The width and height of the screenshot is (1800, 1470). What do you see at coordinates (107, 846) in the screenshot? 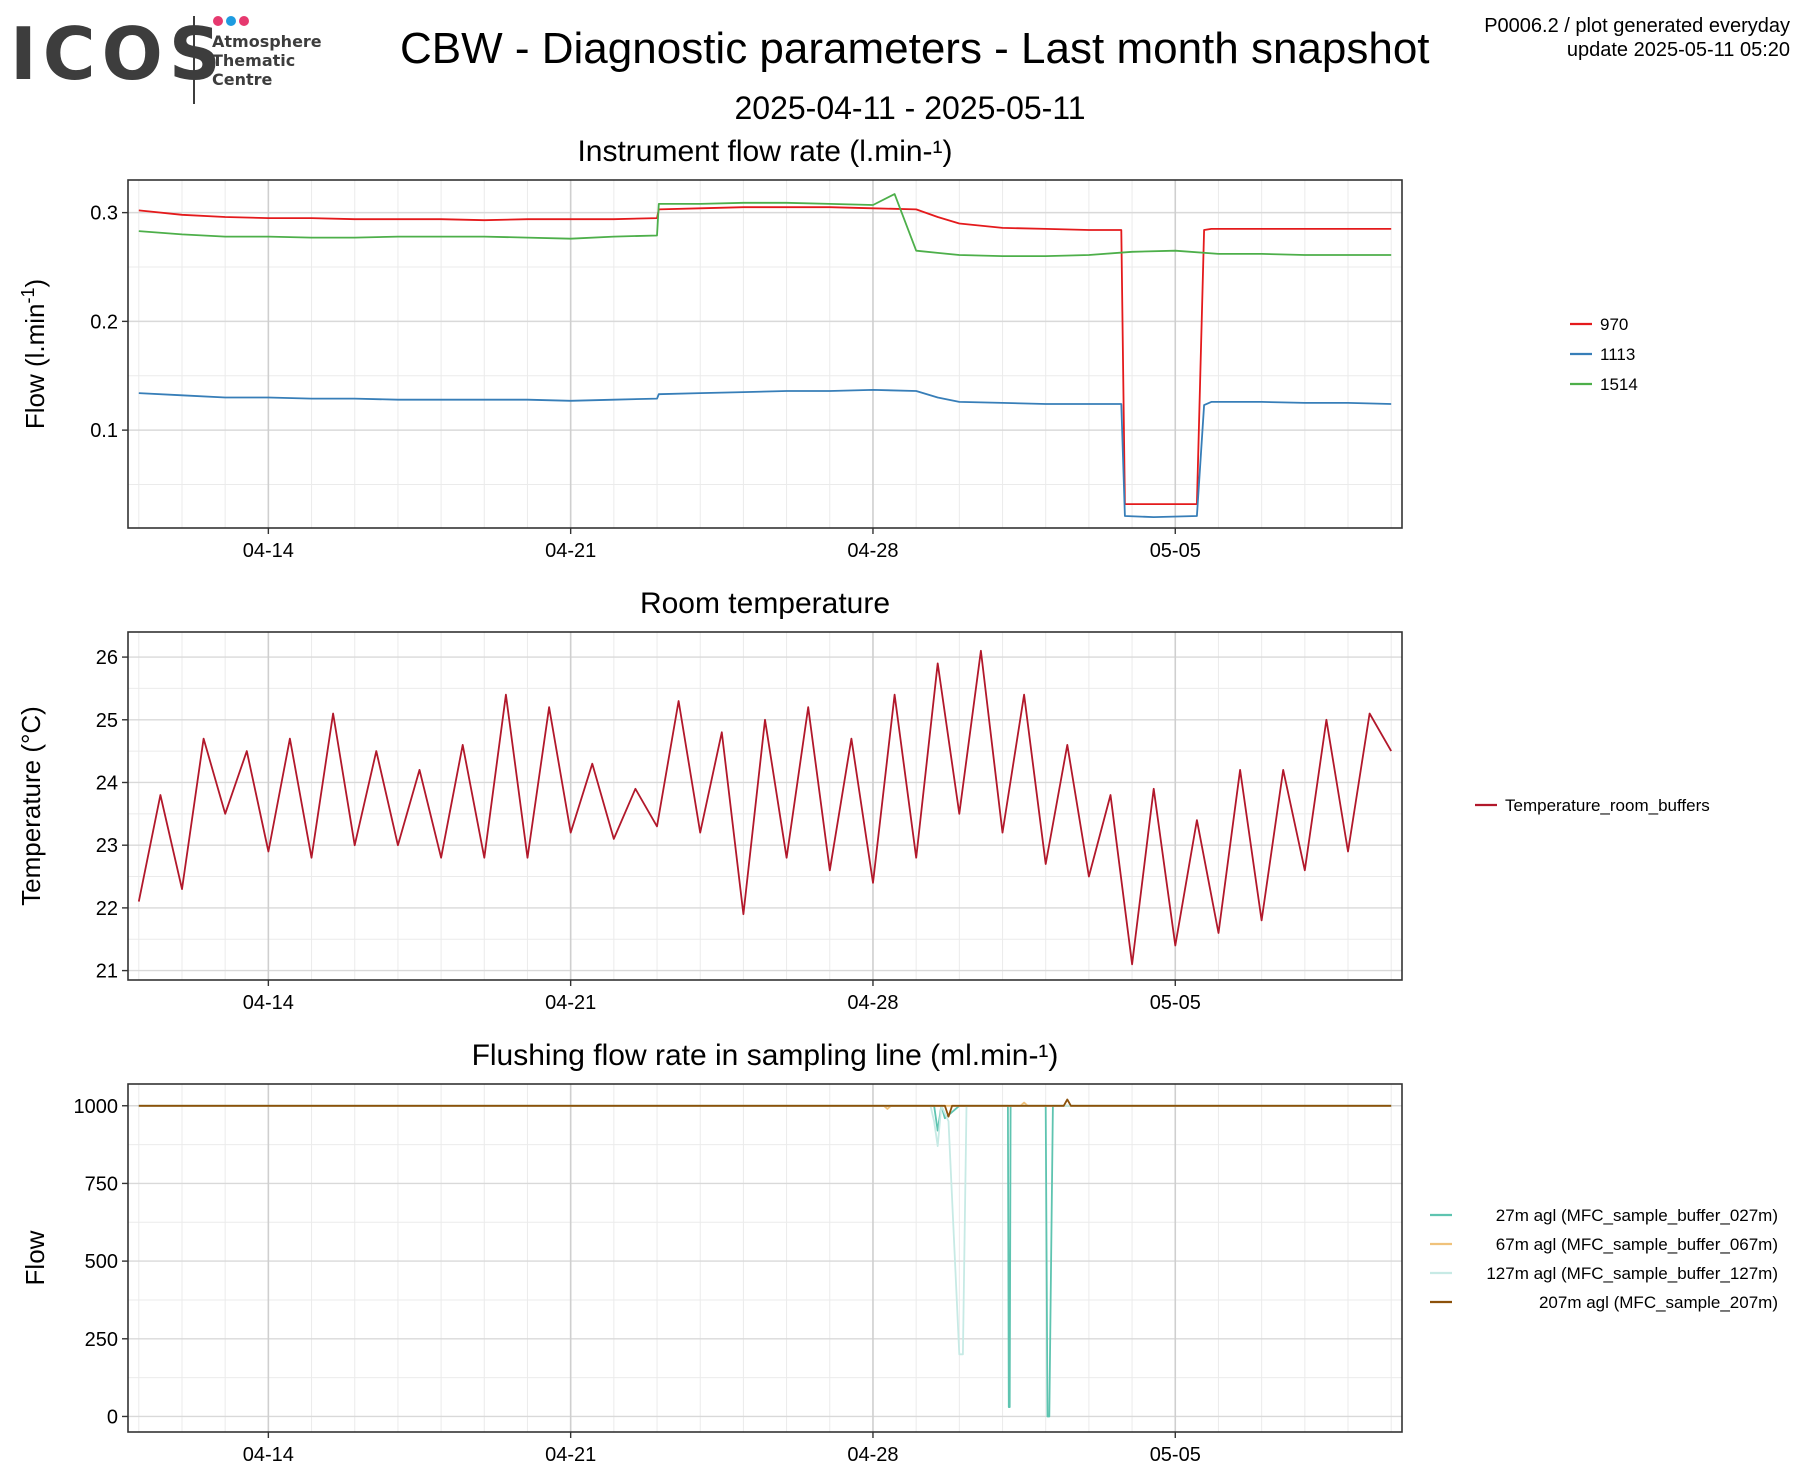
I see `y-tick-label: 23` at bounding box center [107, 846].